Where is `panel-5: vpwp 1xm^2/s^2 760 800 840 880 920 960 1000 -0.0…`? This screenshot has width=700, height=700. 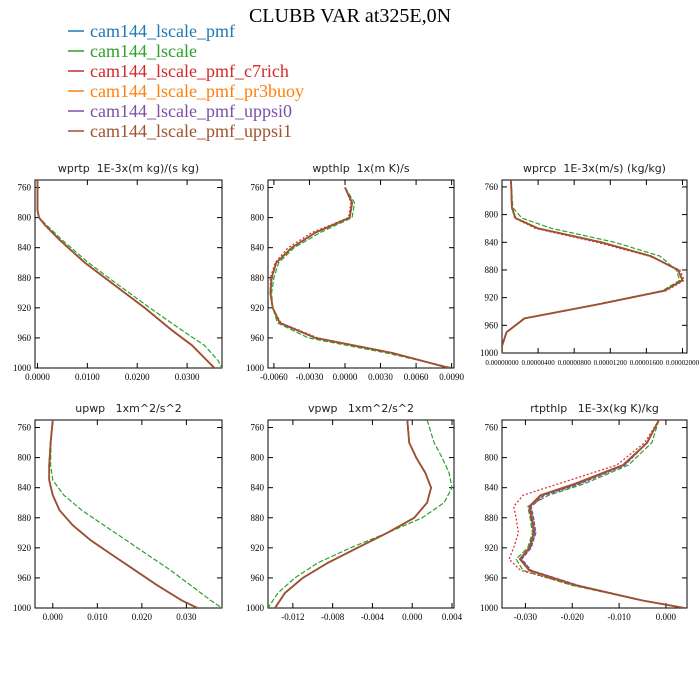 panel-5: vpwp 1xm^2/s^2 760 800 840 880 920 960 1000 -0.0… is located at coordinates (354, 512).